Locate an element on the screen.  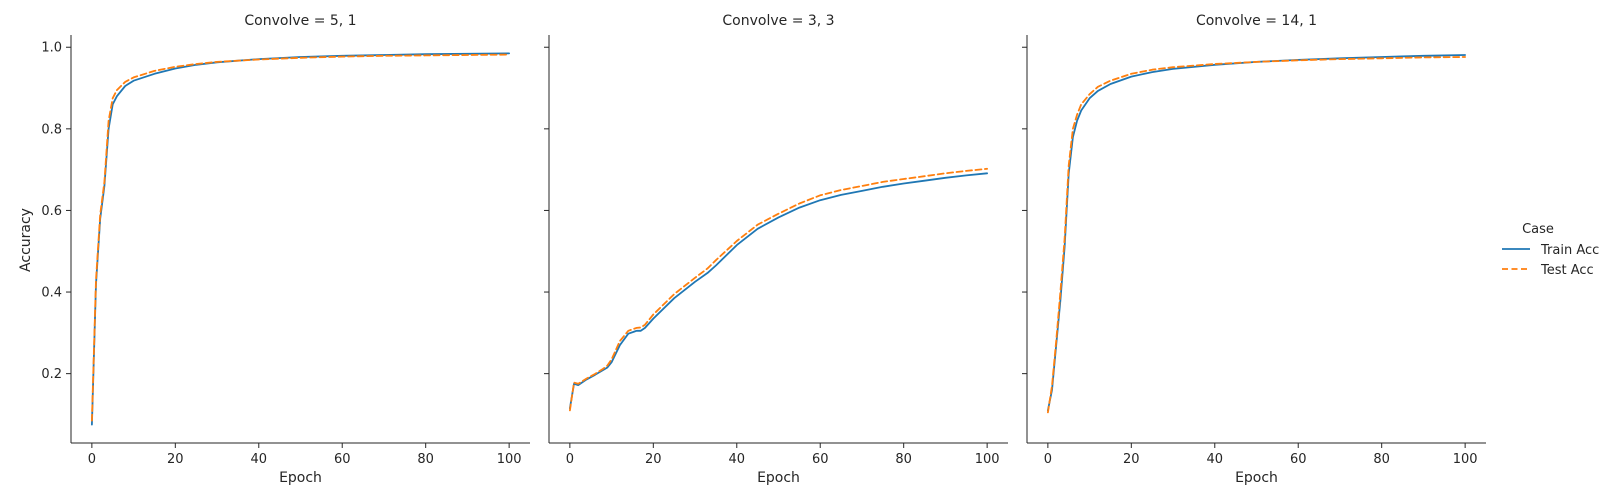
y-tick-label: 0.6 is located at coordinates (51, 211).